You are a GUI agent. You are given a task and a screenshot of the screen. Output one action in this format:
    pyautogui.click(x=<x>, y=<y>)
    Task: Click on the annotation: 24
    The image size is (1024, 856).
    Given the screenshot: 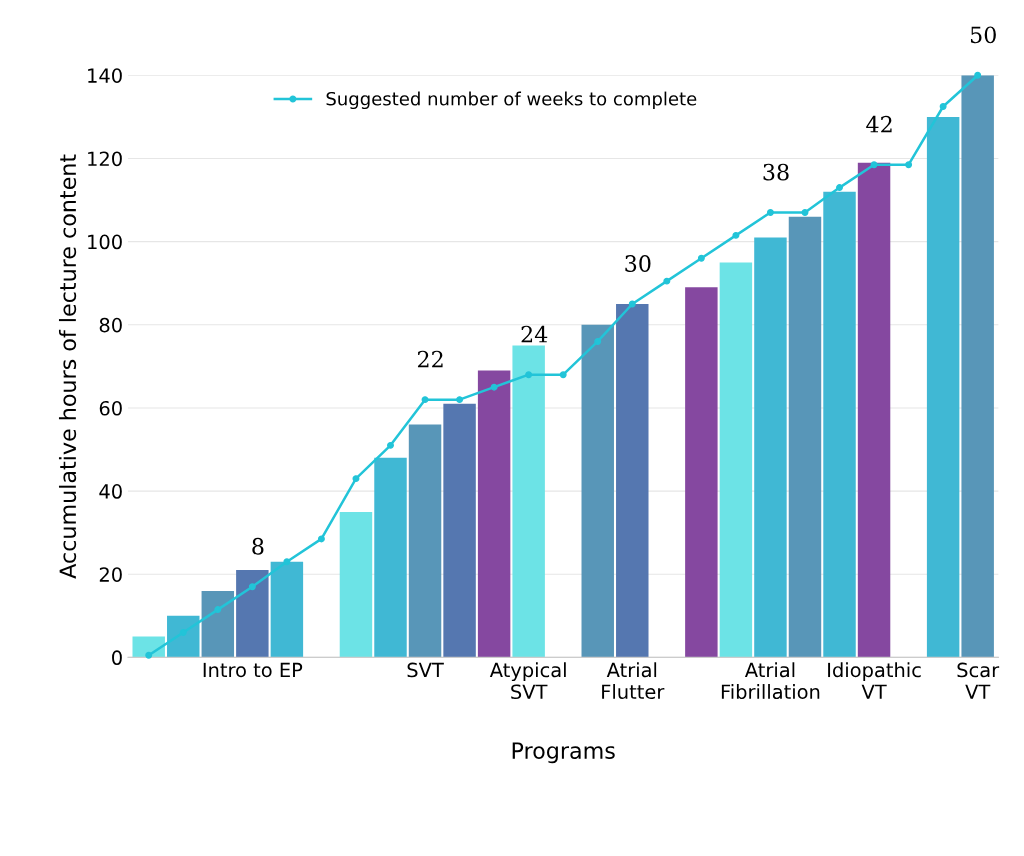 What is the action you would take?
    pyautogui.click(x=534, y=334)
    